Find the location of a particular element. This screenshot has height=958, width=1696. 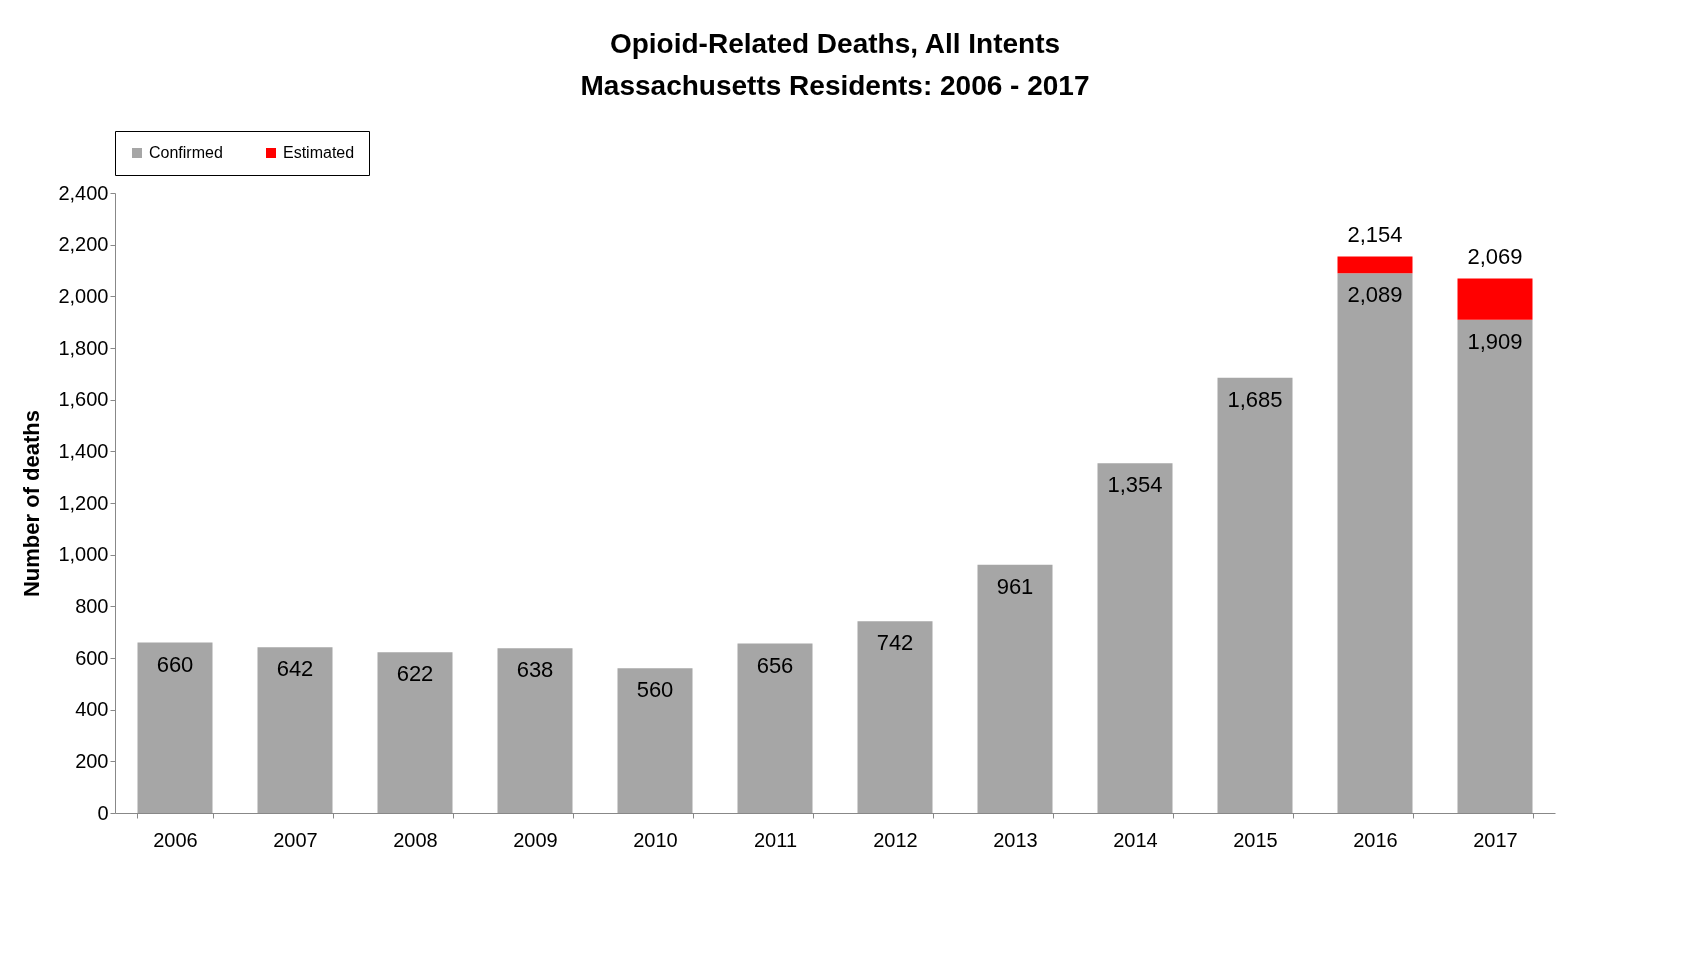

x-tick-label: 2016 is located at coordinates (1375, 839).